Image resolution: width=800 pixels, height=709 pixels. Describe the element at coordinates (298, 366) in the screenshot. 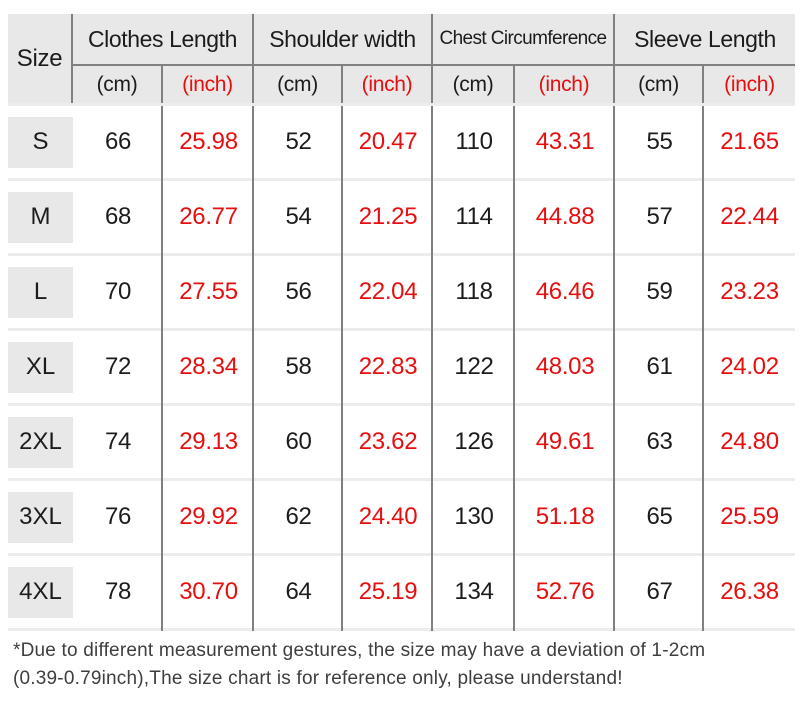

I see `cell-shoulder-width-cm: 58` at that location.